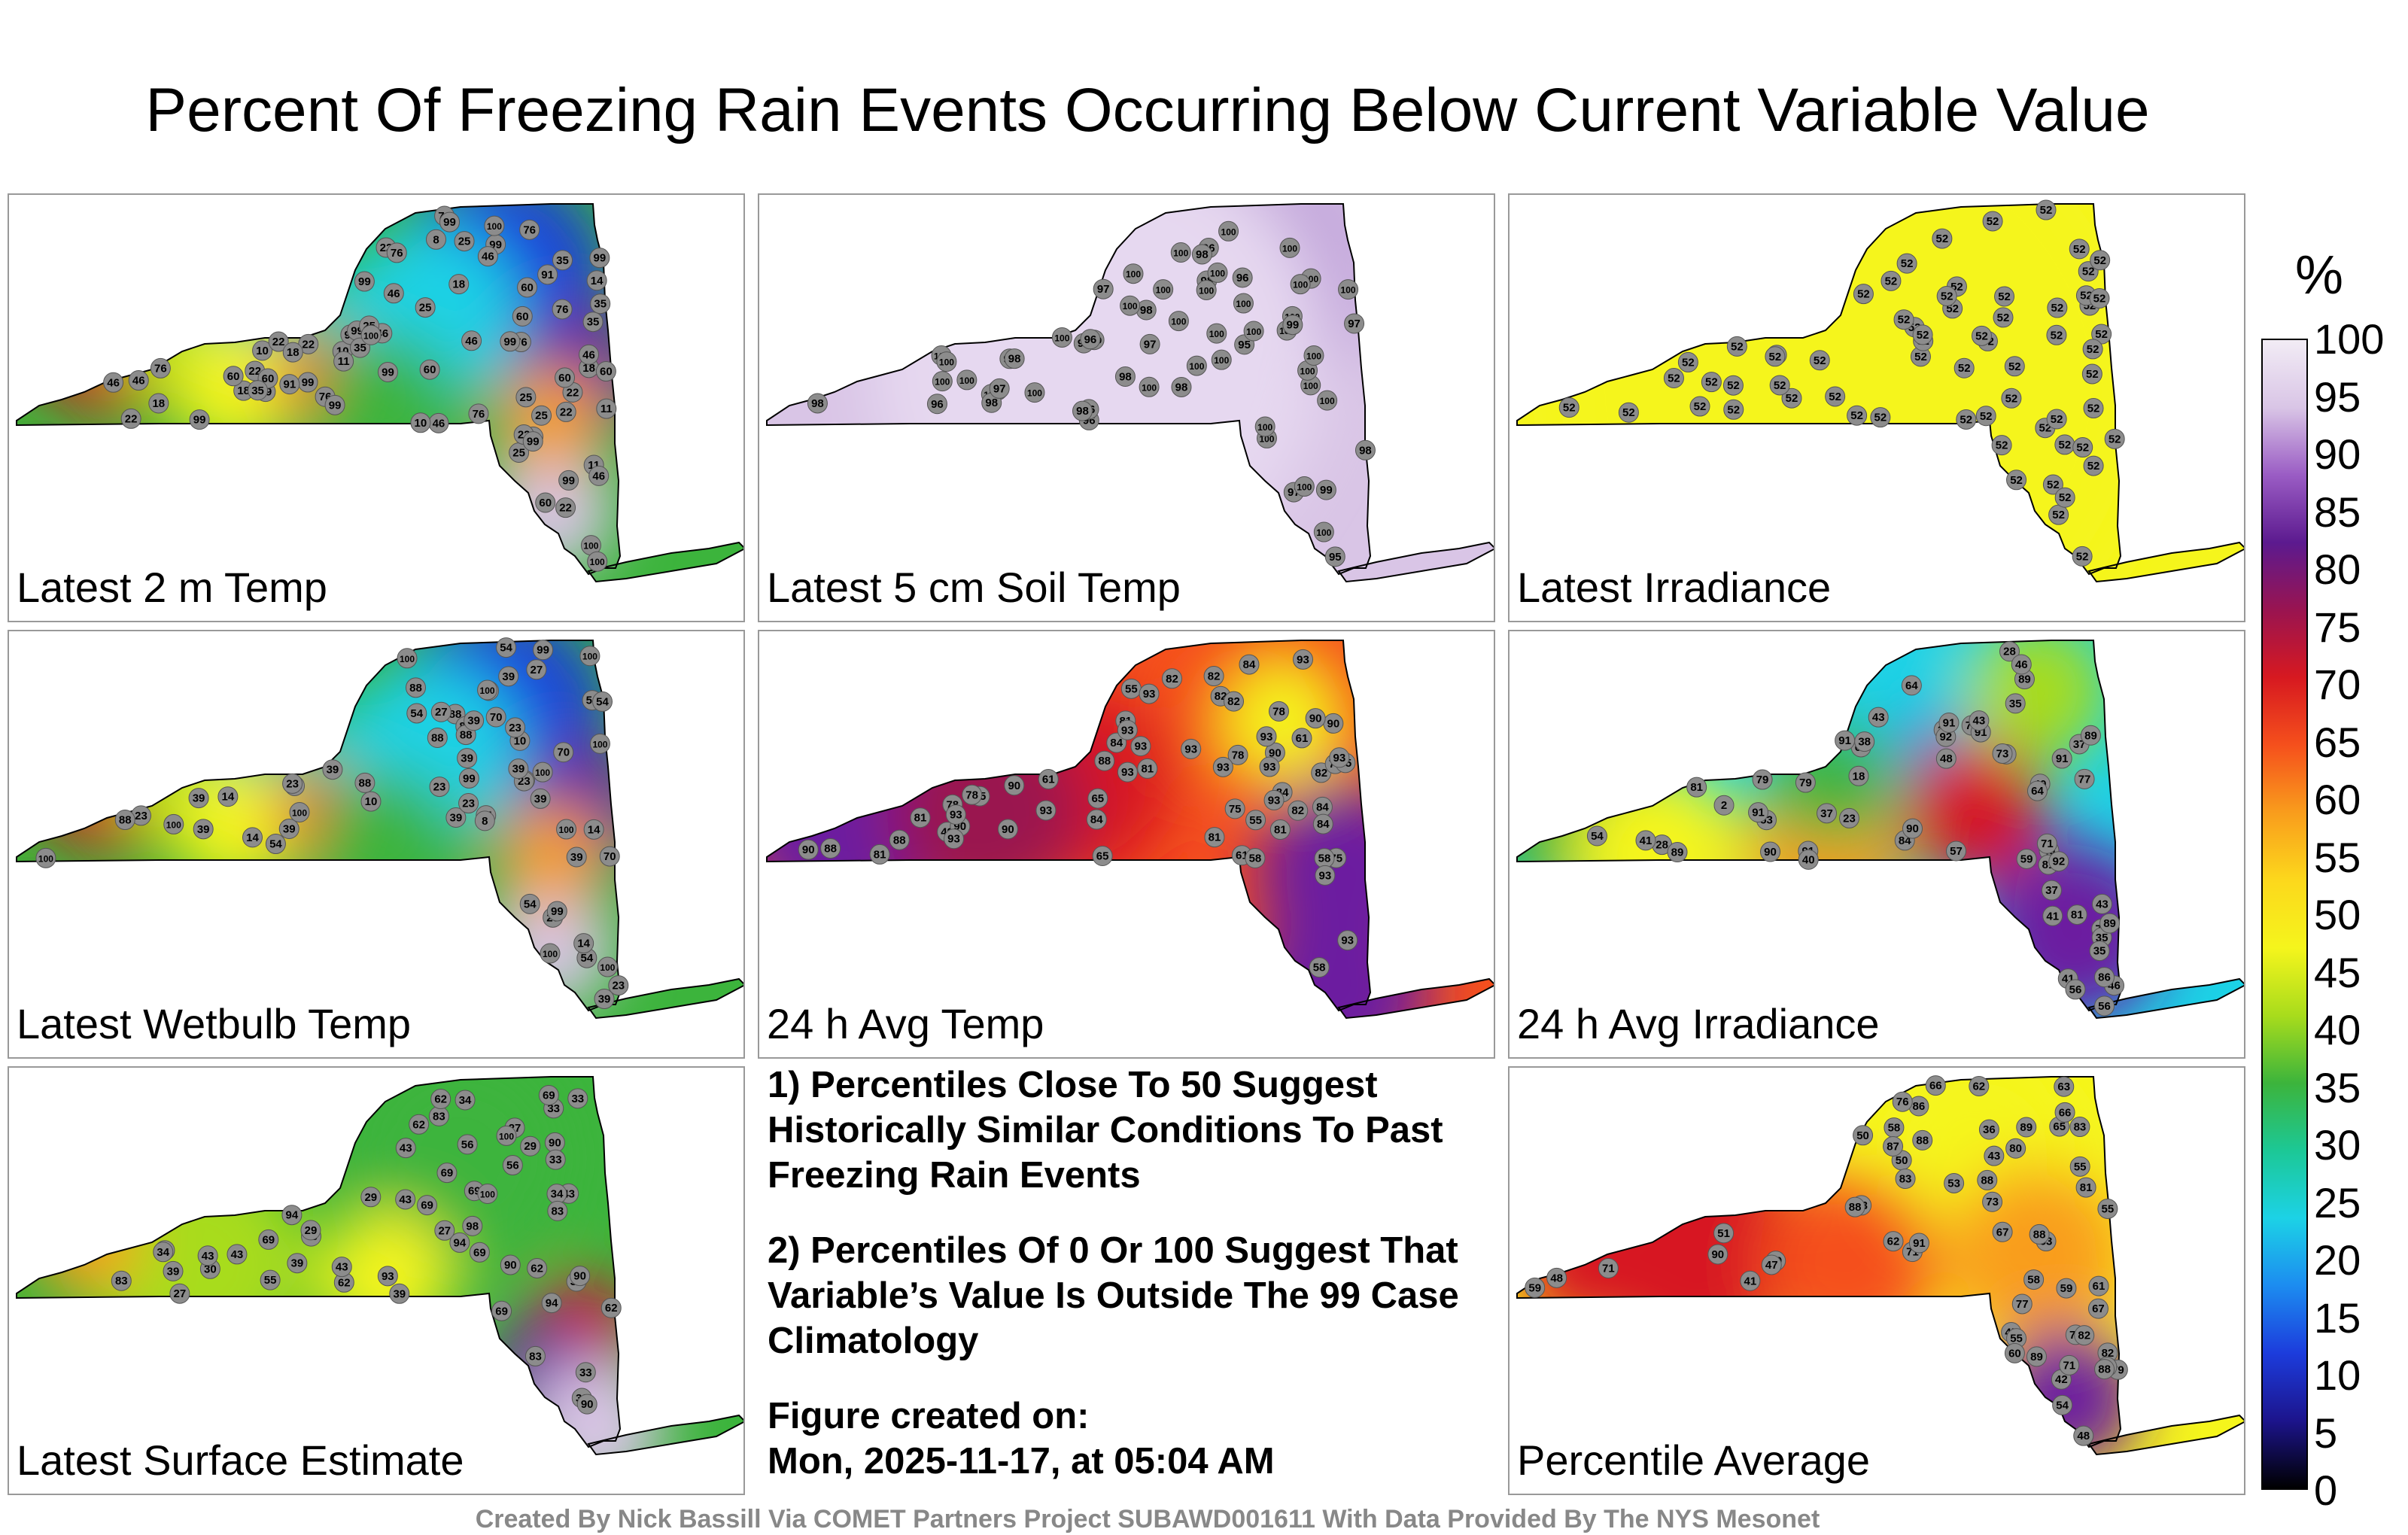 The height and width of the screenshot is (1535, 2408). I want to click on station-value: 42, so click(2061, 1379).